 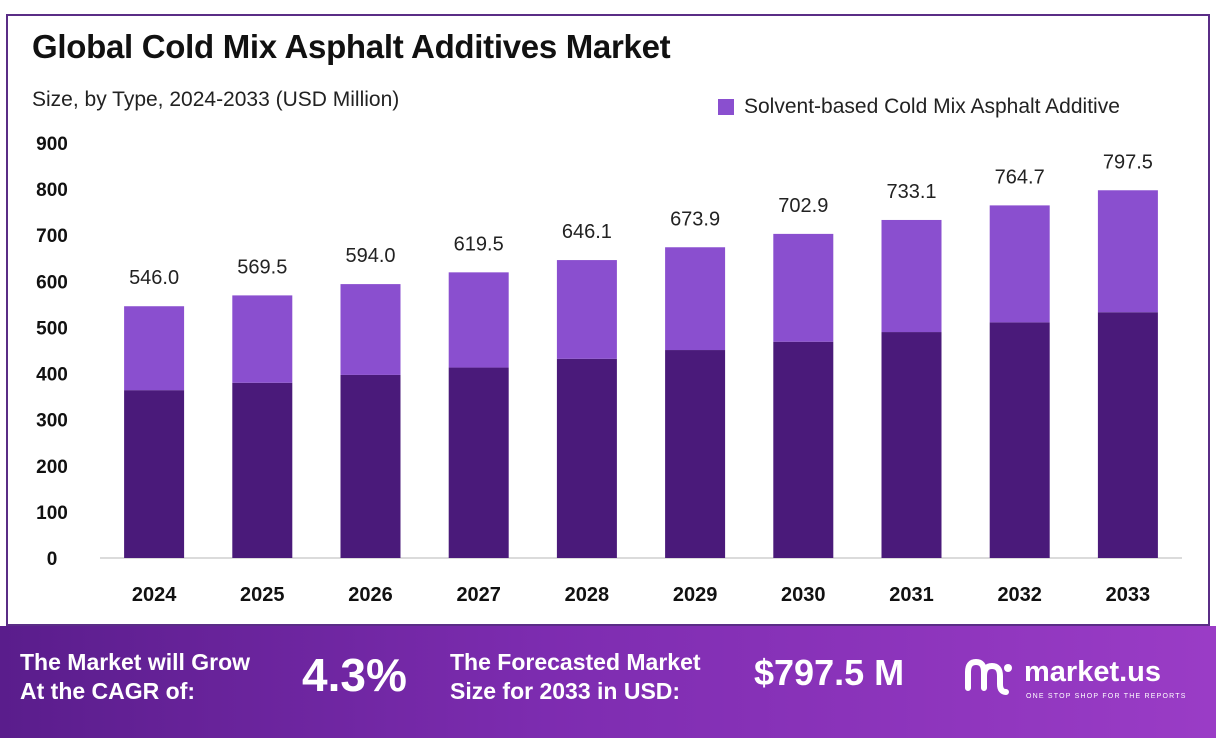 I want to click on y-tick-label: 100, so click(x=52, y=513).